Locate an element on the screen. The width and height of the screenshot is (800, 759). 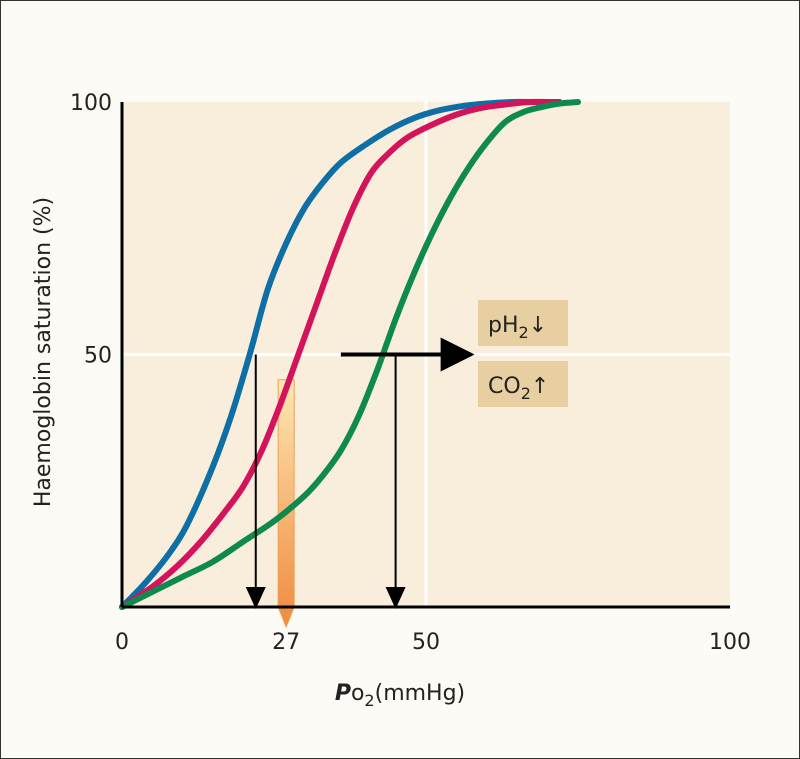
ph-main: pH is located at coordinates (503, 325).